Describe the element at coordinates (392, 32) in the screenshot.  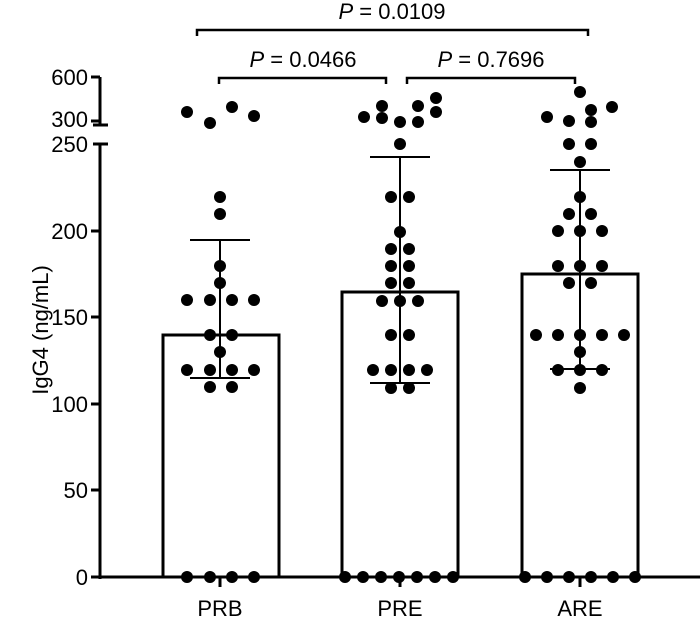
I see `bracket-prb-are` at that location.